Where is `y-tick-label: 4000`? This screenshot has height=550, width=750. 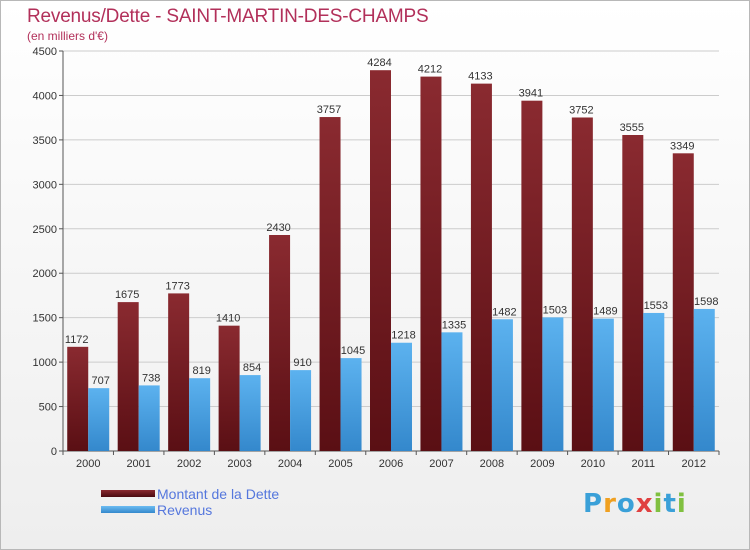
y-tick-label: 4000 is located at coordinates (45, 96).